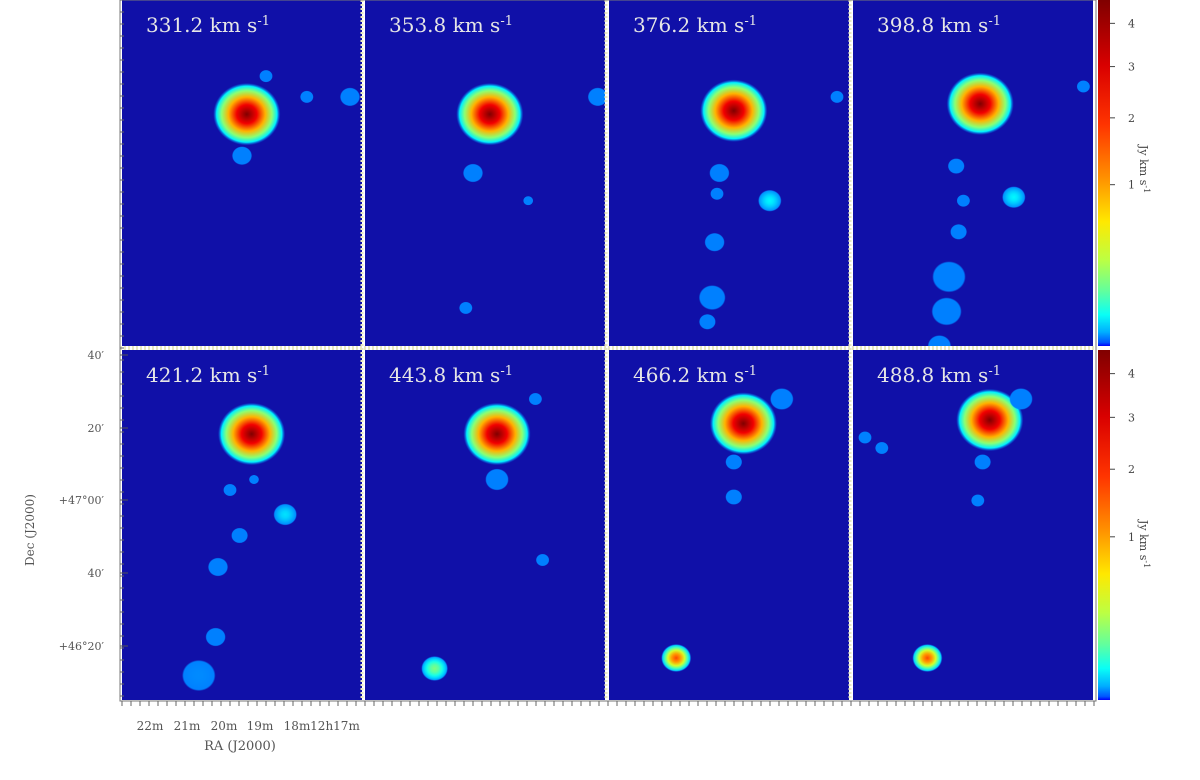 The height and width of the screenshot is (780, 1200). I want to click on y-tick-label: 40′, so click(96, 573).